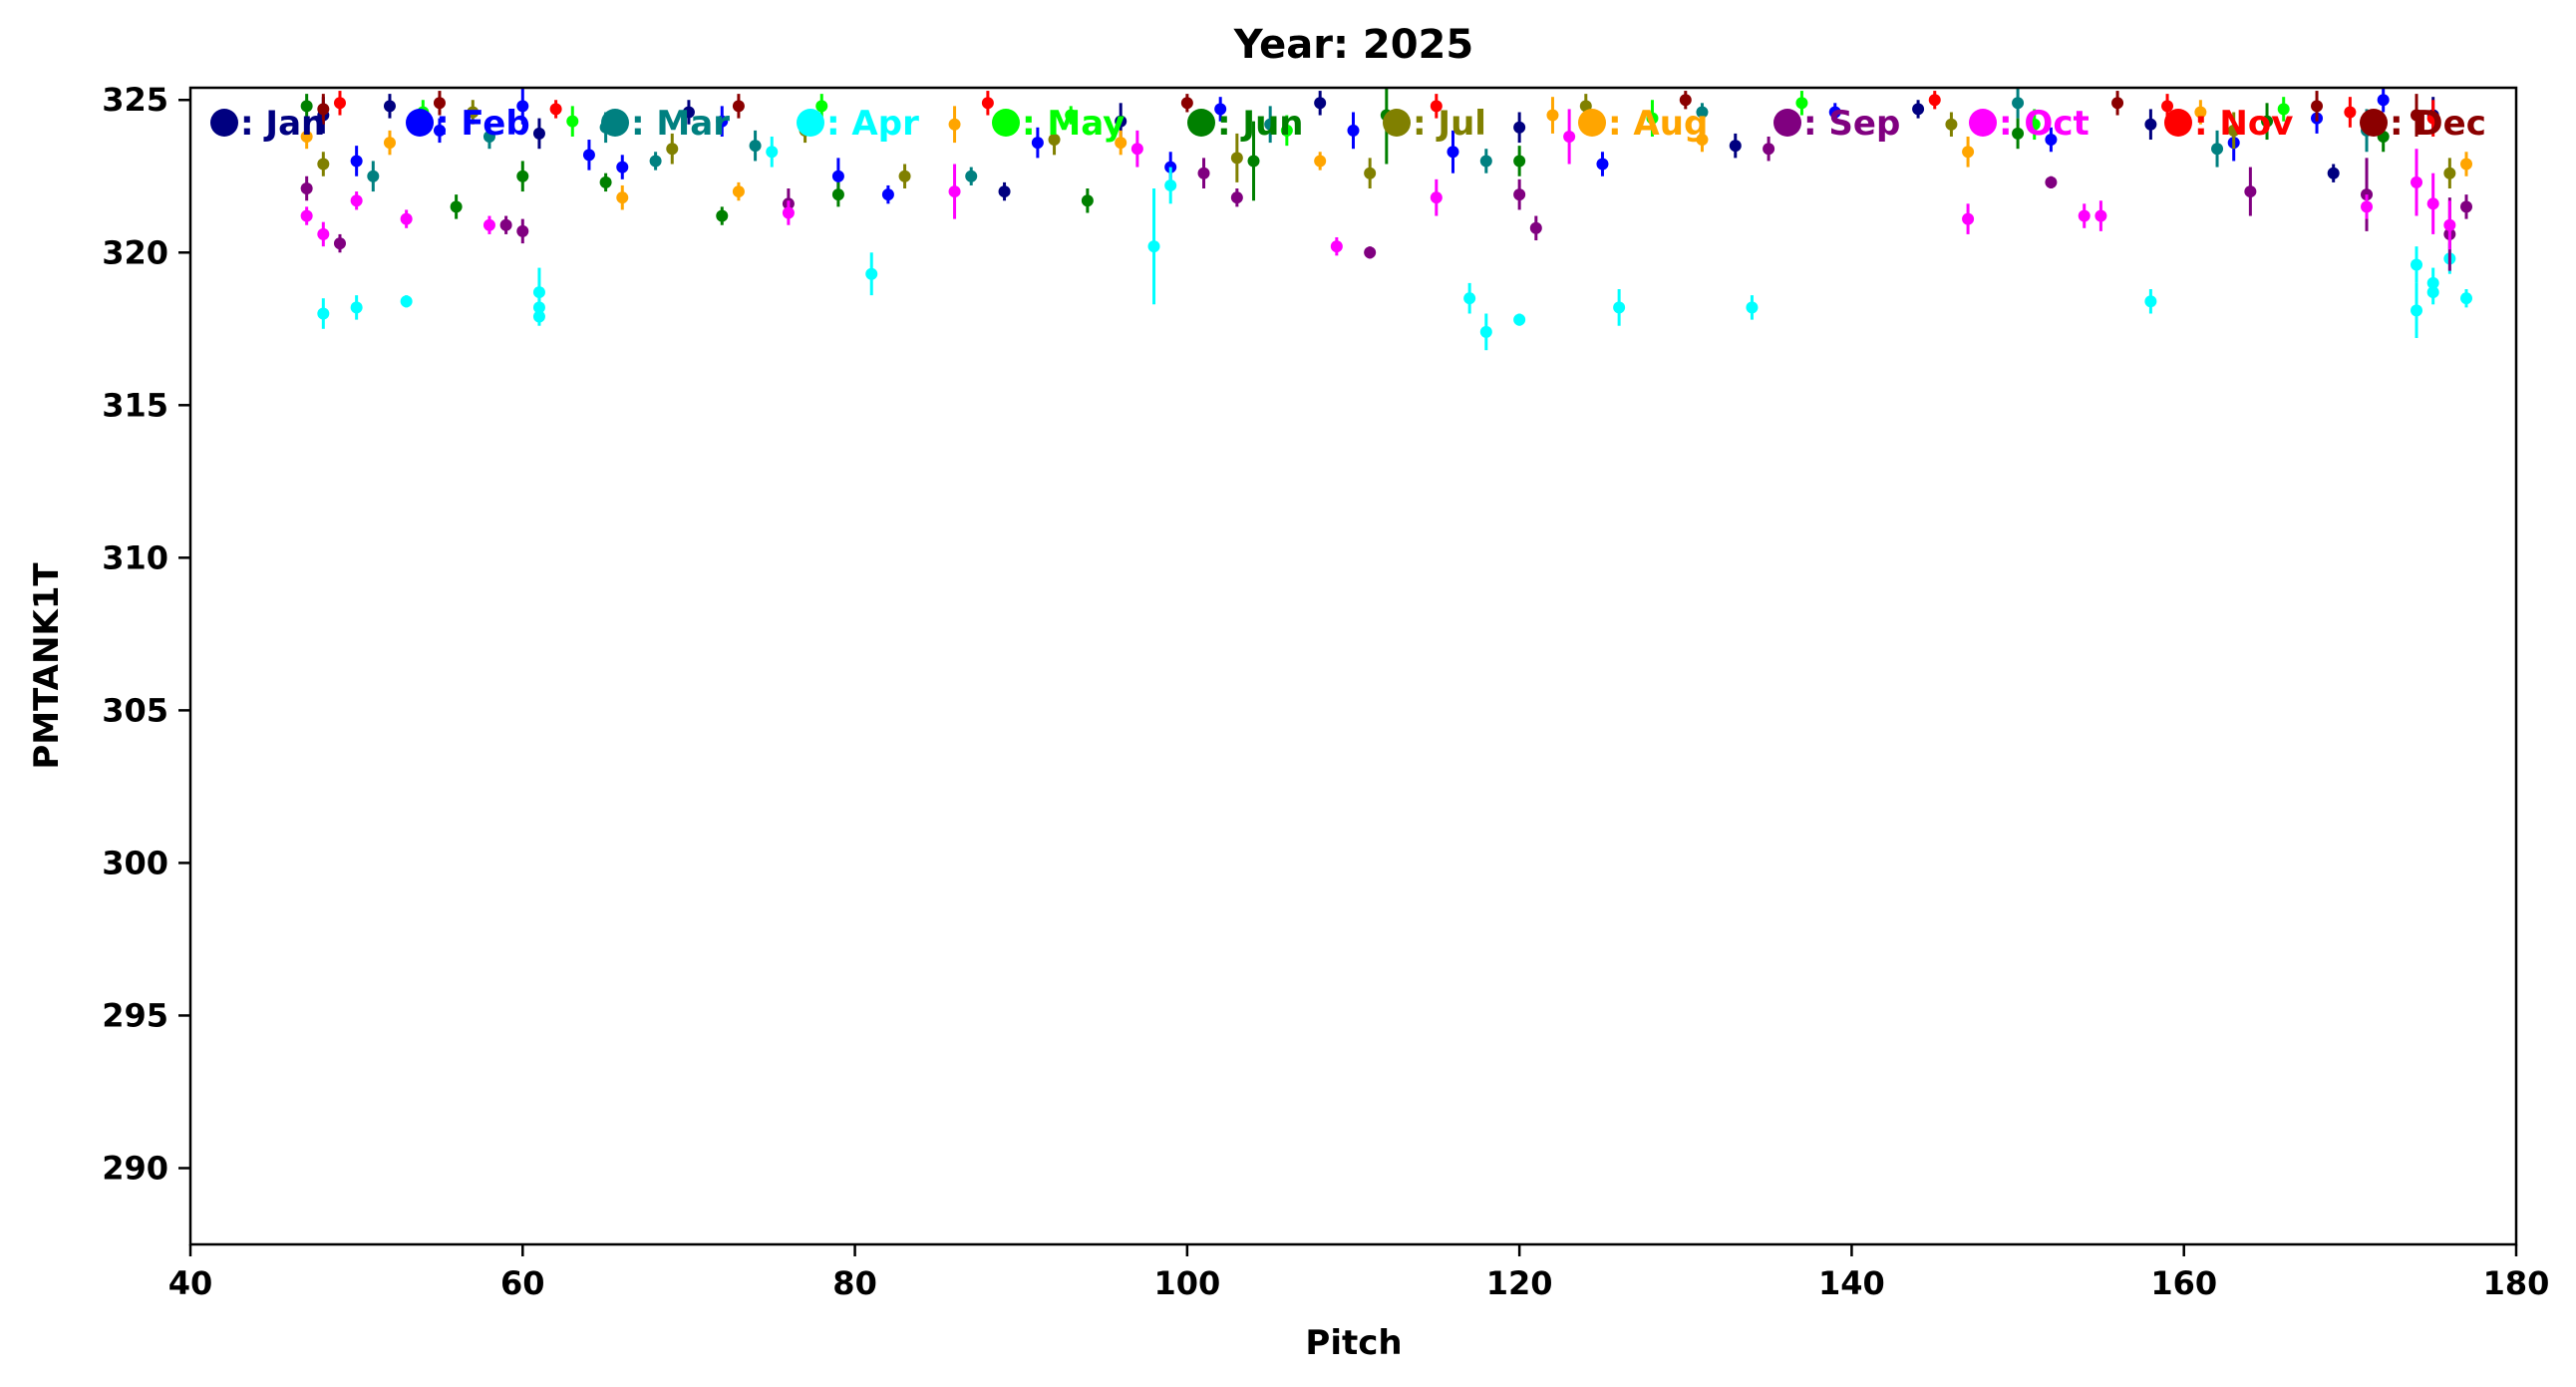  I want to click on x-tick-label: 120, so click(1519, 1283).